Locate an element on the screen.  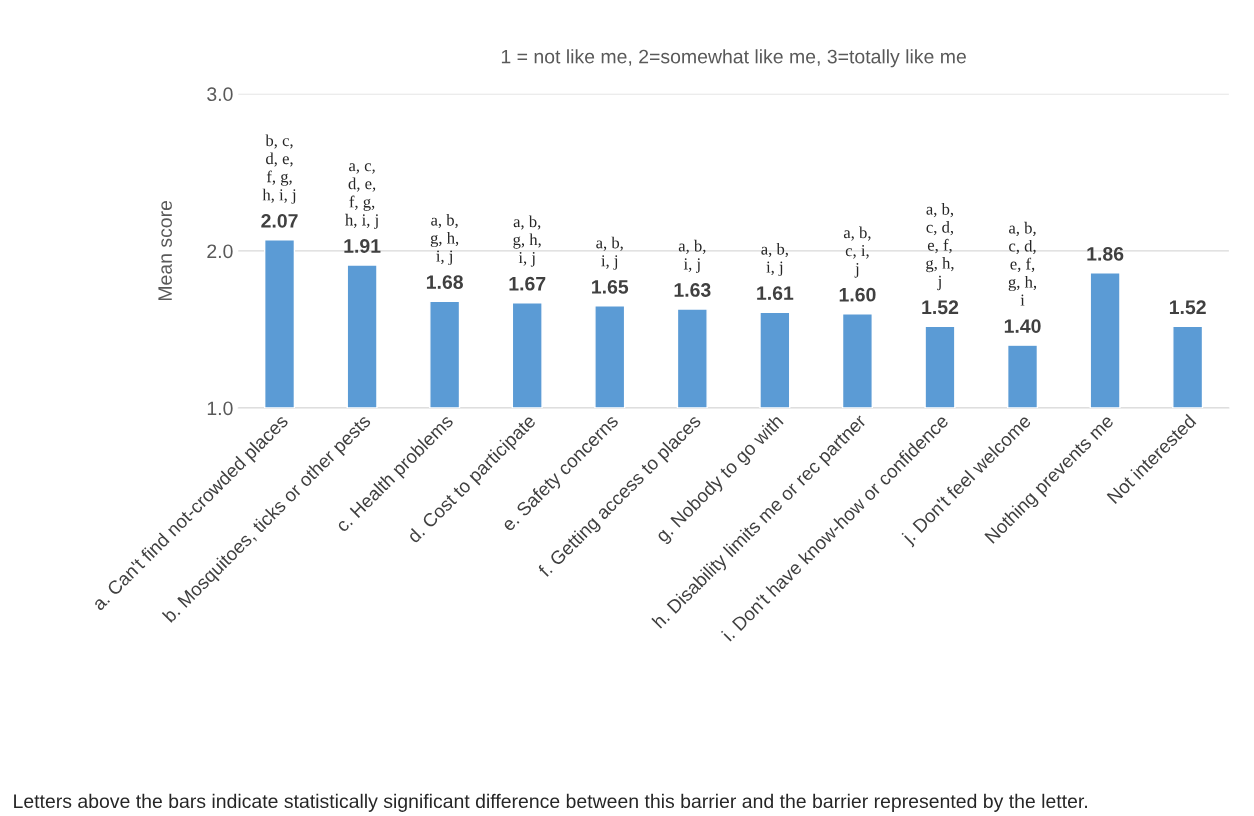
data-label: 1.60 is located at coordinates (857, 294).